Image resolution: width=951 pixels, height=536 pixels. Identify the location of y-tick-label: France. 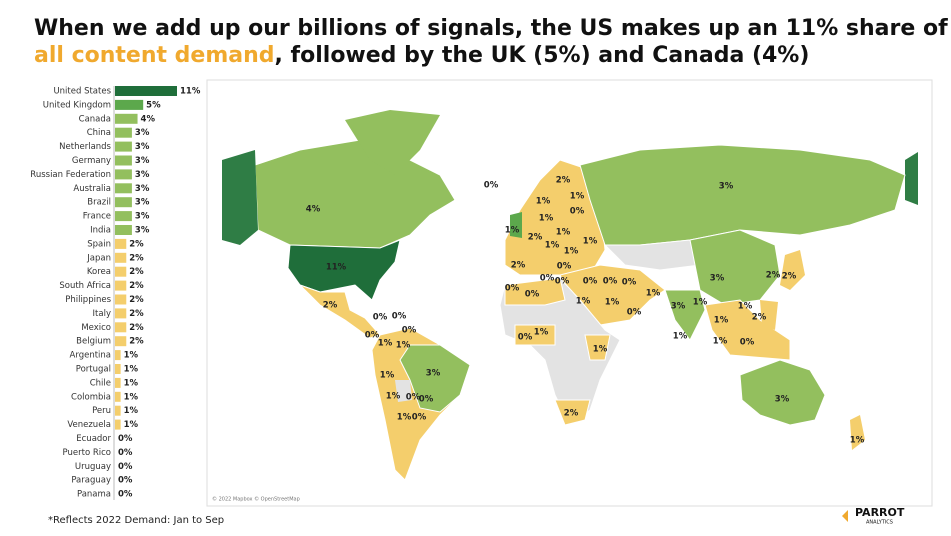
(97, 217).